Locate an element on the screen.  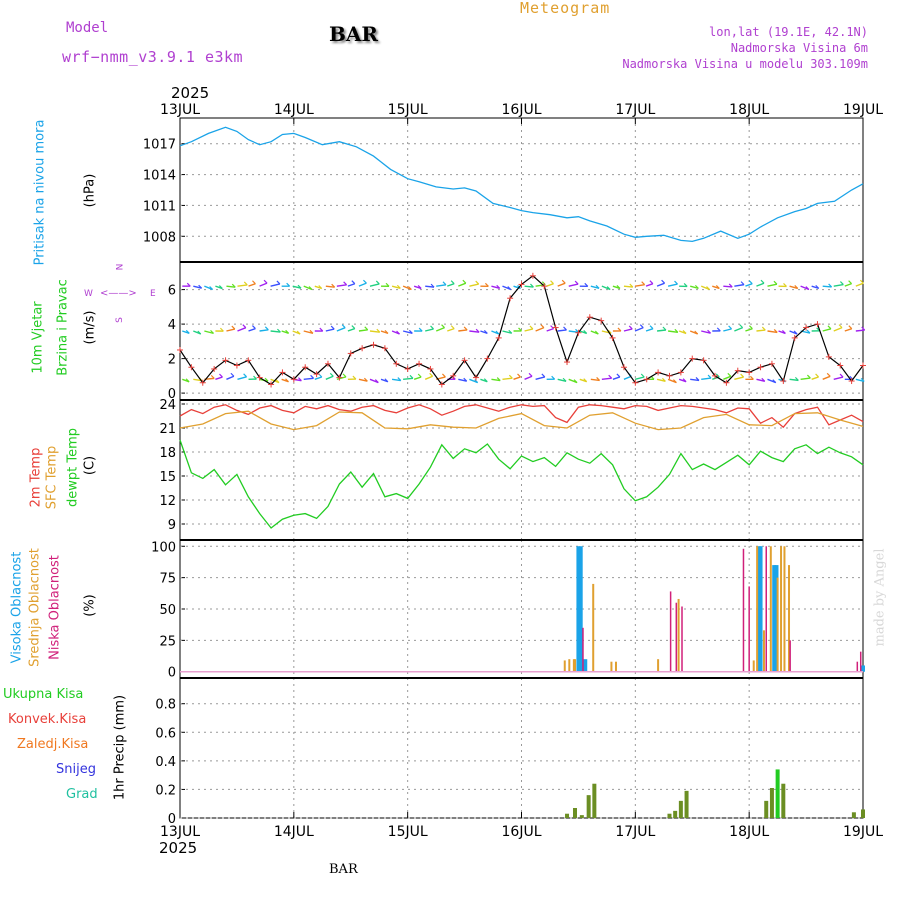
precip-legend-total: Ukupna Kisa is located at coordinates (43, 694).